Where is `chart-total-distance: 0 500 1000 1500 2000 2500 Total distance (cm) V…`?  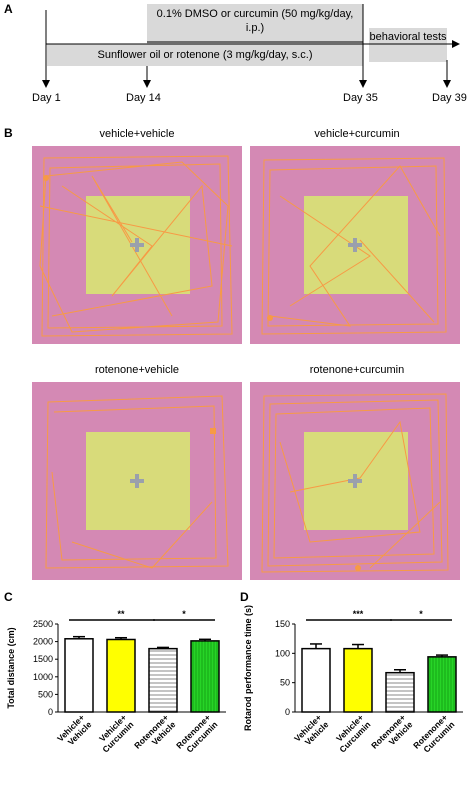
chart-total-distance: 0 500 1000 1500 2000 2500 Total distance (cm) V… is located at coordinates (116, 683).